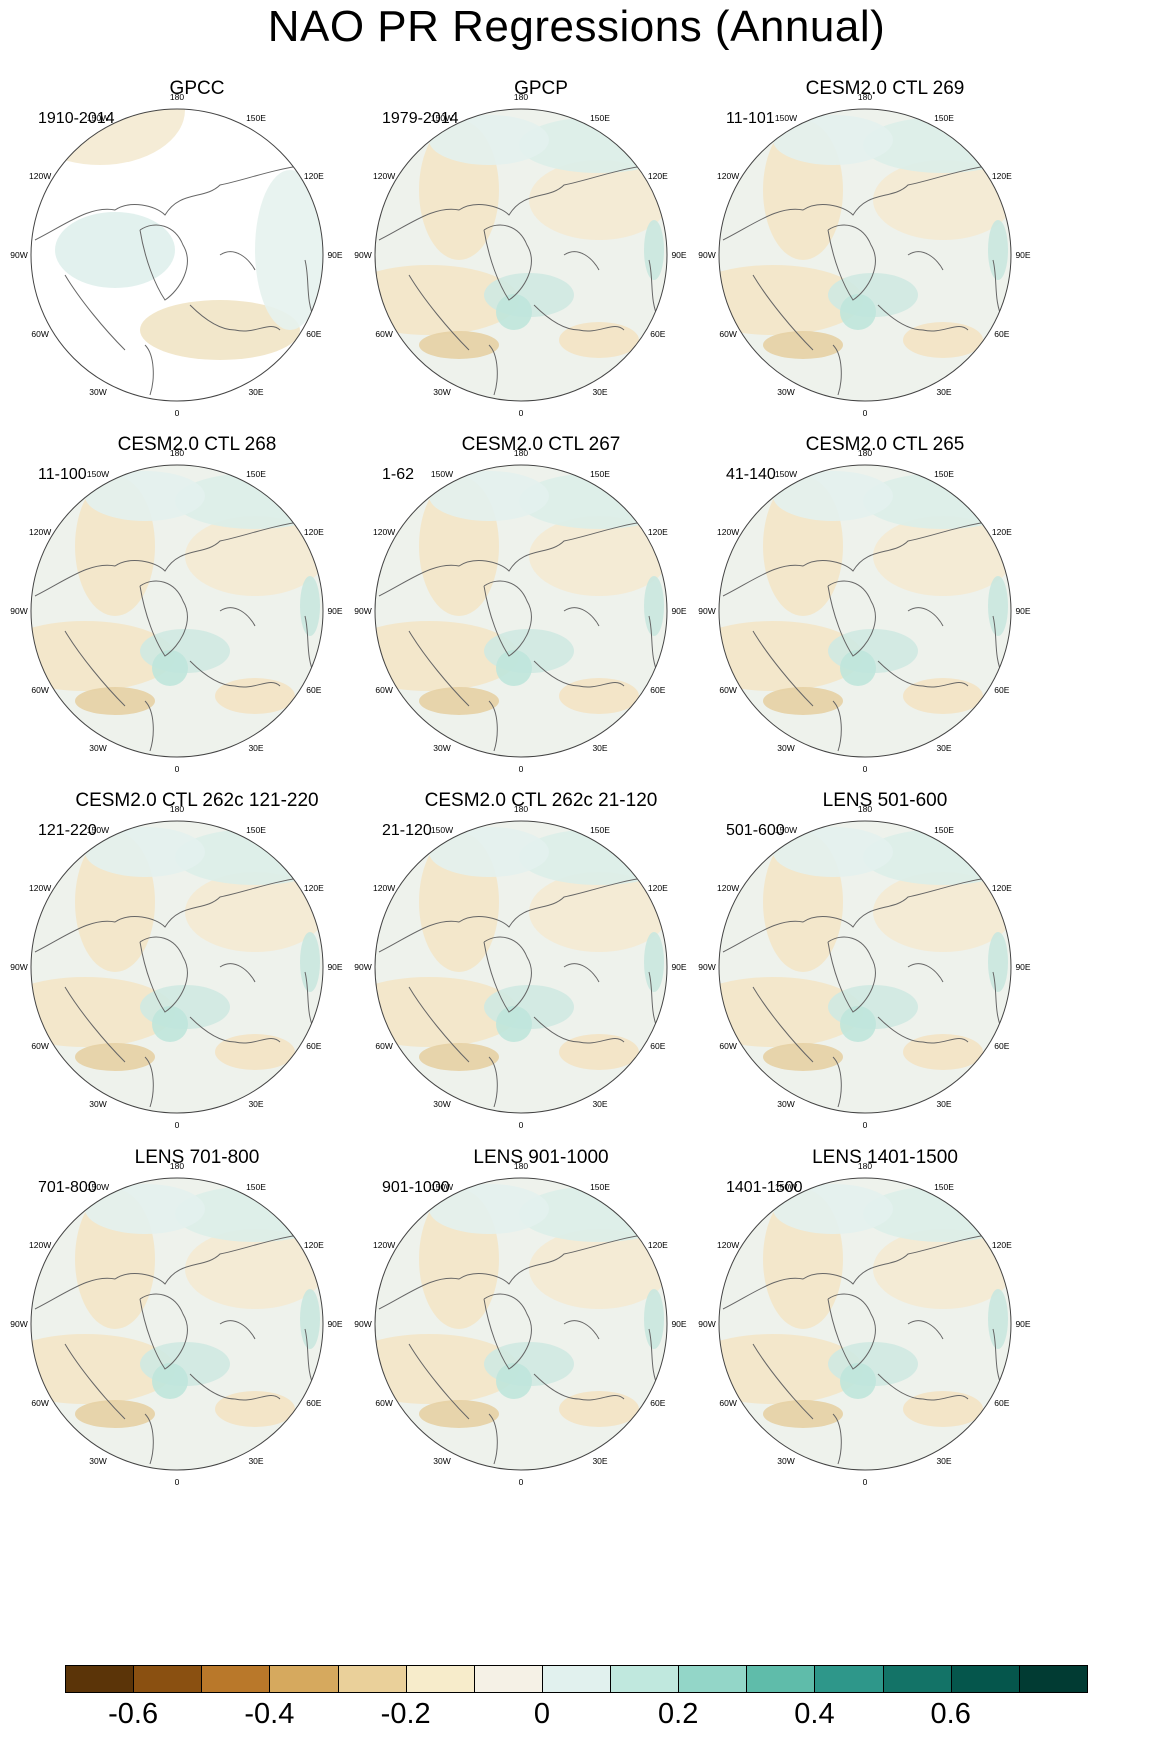 The height and width of the screenshot is (1738, 1153). What do you see at coordinates (885, 1157) in the screenshot?
I see `panel-title: LENS 1401-1500` at bounding box center [885, 1157].